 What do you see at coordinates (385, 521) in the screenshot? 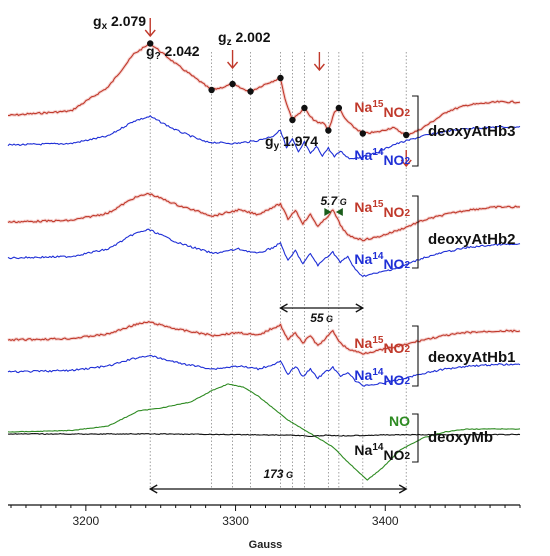
I see `x-tick-label-2: 3400` at bounding box center [385, 521].